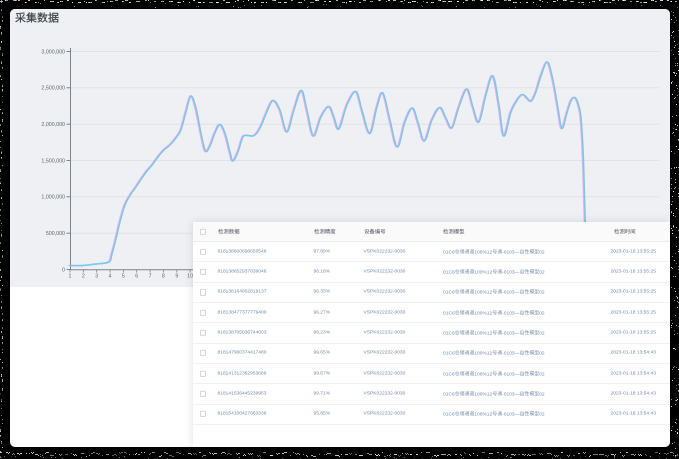 This screenshot has height=459, width=679. I want to click on svg-text: 4, so click(110, 277).